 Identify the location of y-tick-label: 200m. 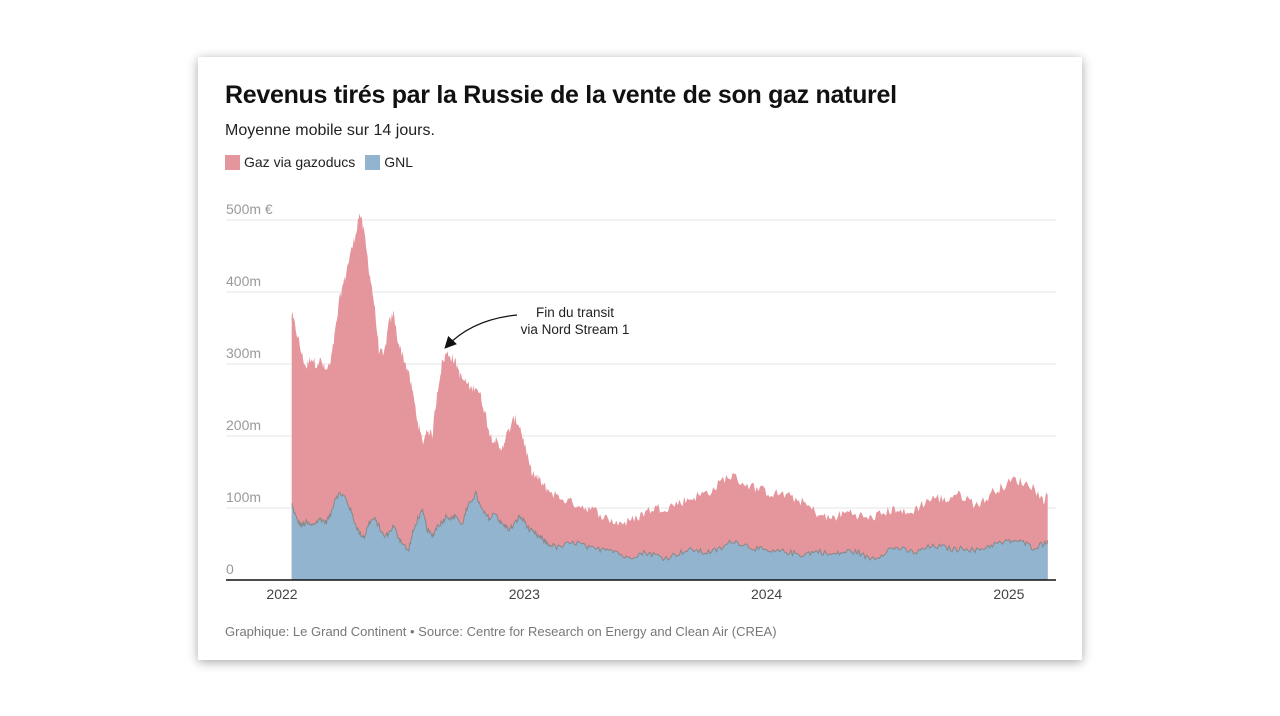
(243, 425).